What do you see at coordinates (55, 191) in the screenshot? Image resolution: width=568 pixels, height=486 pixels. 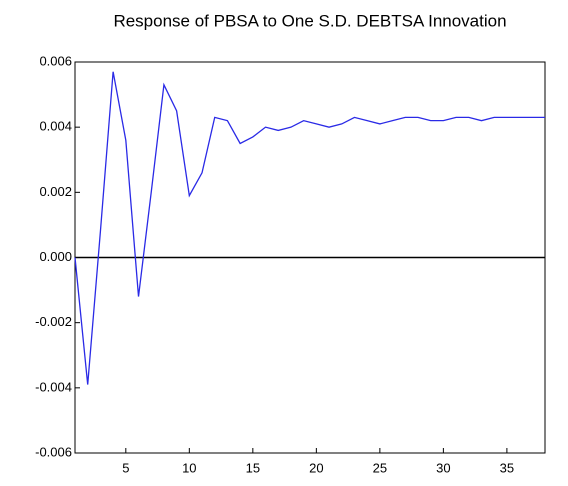 I see `y-tick-label: 0.002` at bounding box center [55, 191].